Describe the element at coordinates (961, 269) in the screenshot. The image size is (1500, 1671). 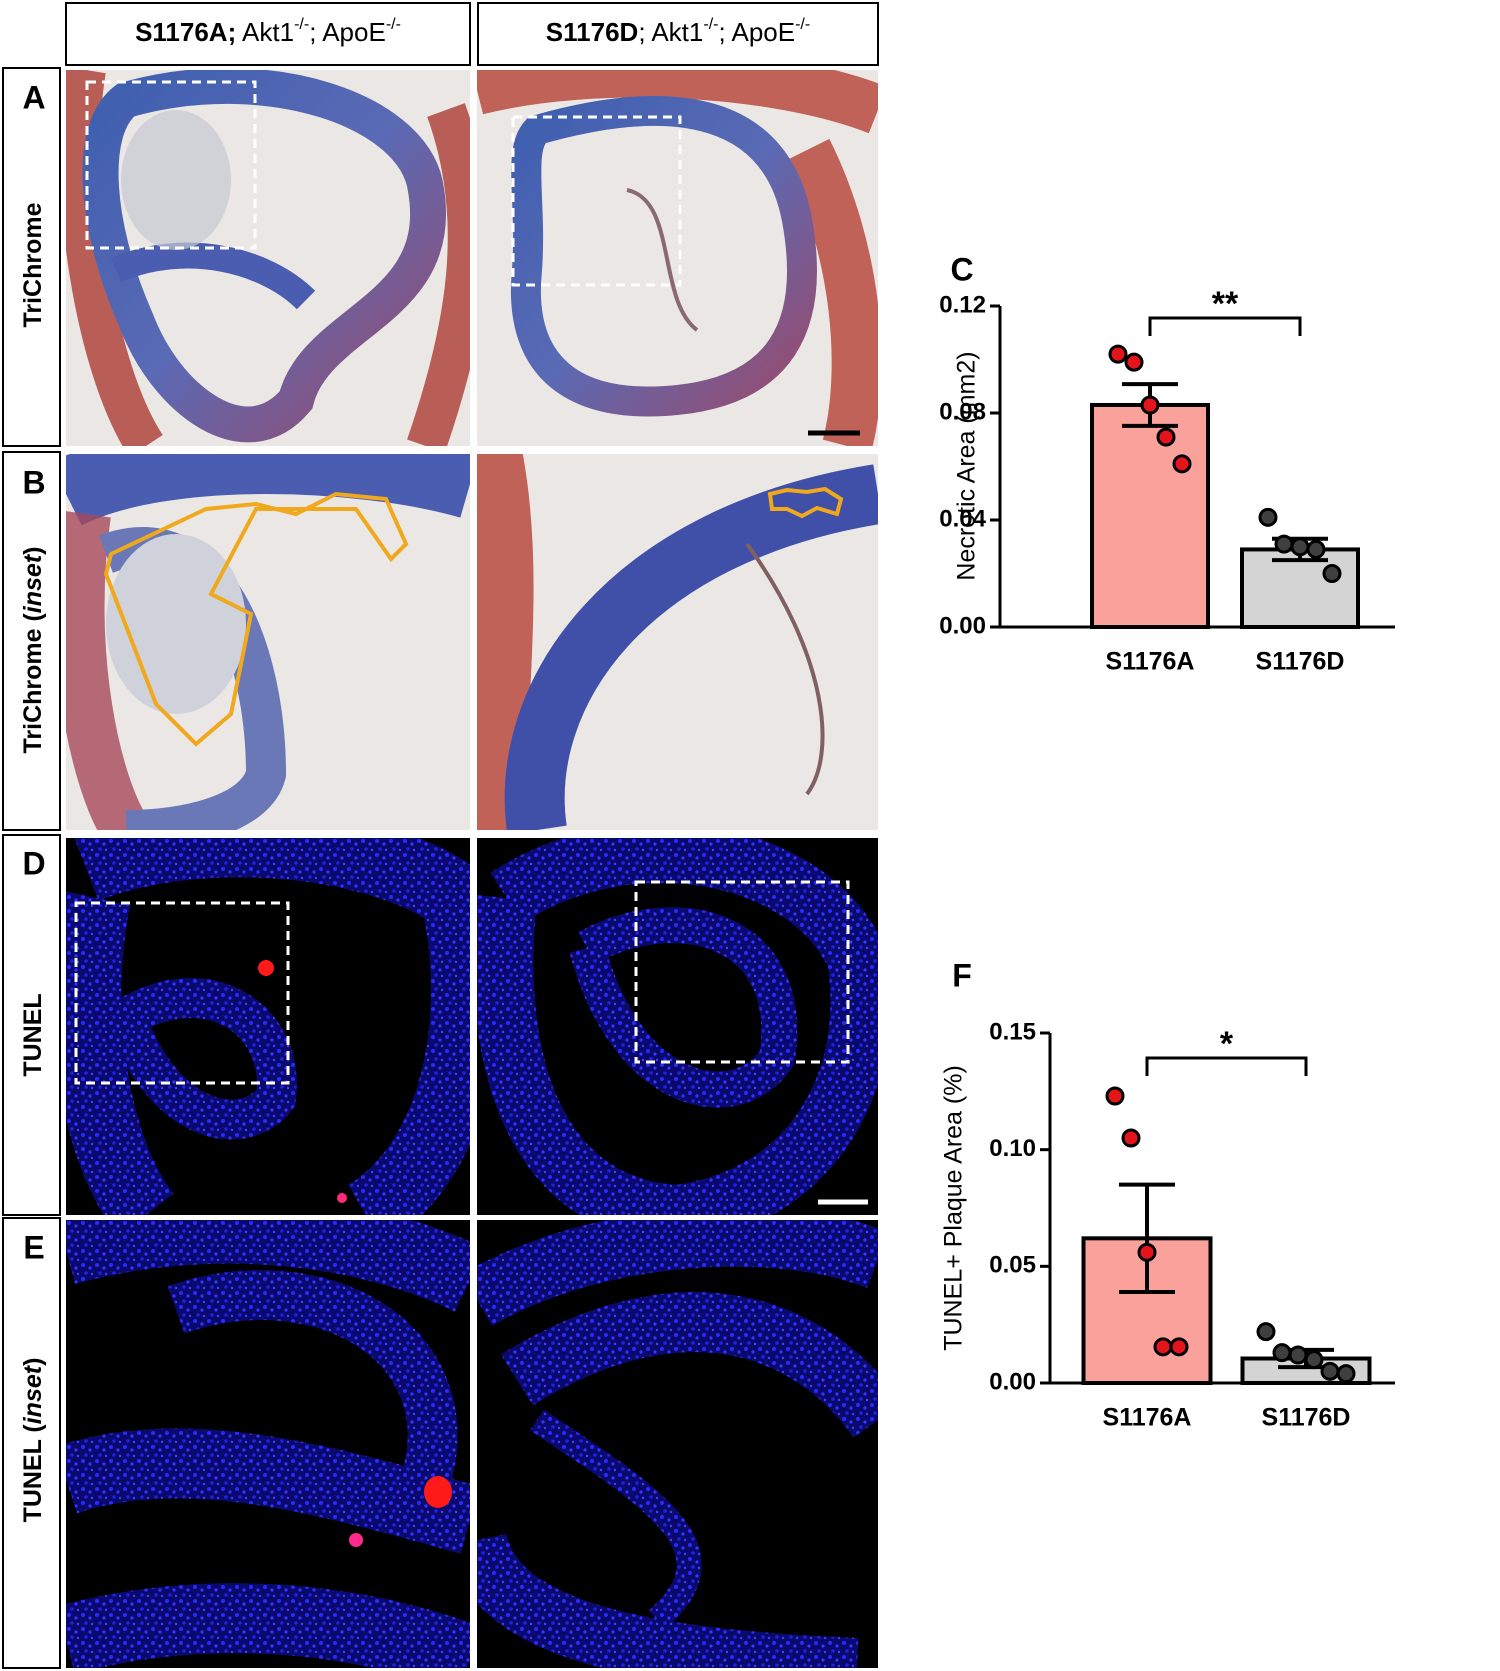
I see `panel-letter: C` at that location.